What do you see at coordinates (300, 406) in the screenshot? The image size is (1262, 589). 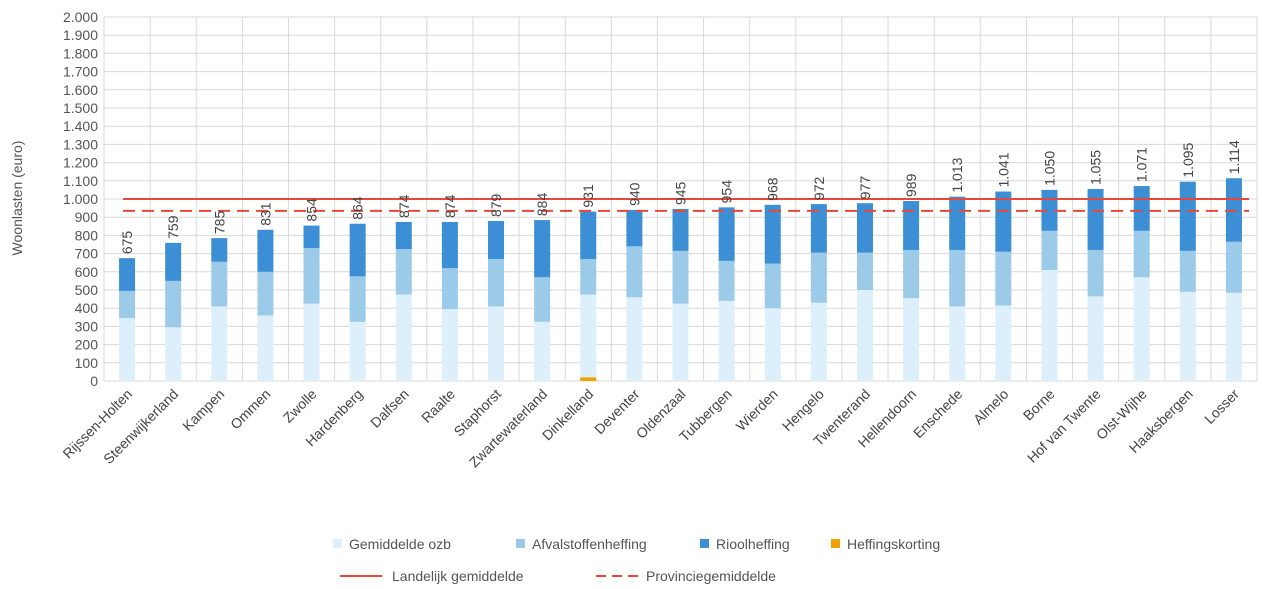 I see `category-label: Zwolle` at bounding box center [300, 406].